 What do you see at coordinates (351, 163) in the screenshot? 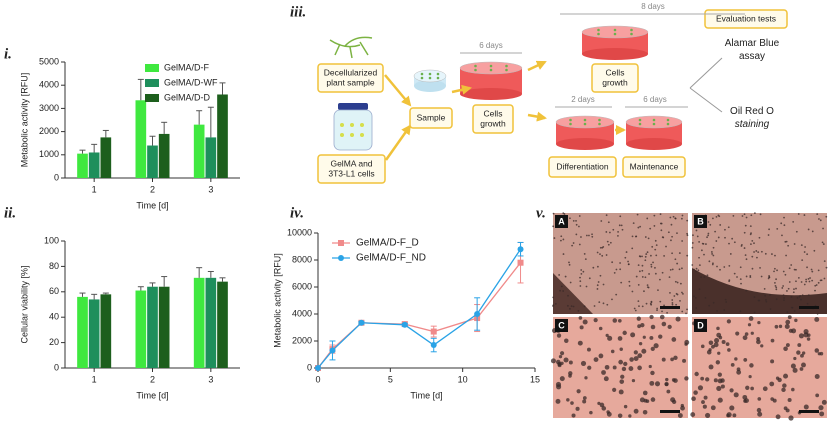
I see `node-label: GelMA and` at bounding box center [351, 163].